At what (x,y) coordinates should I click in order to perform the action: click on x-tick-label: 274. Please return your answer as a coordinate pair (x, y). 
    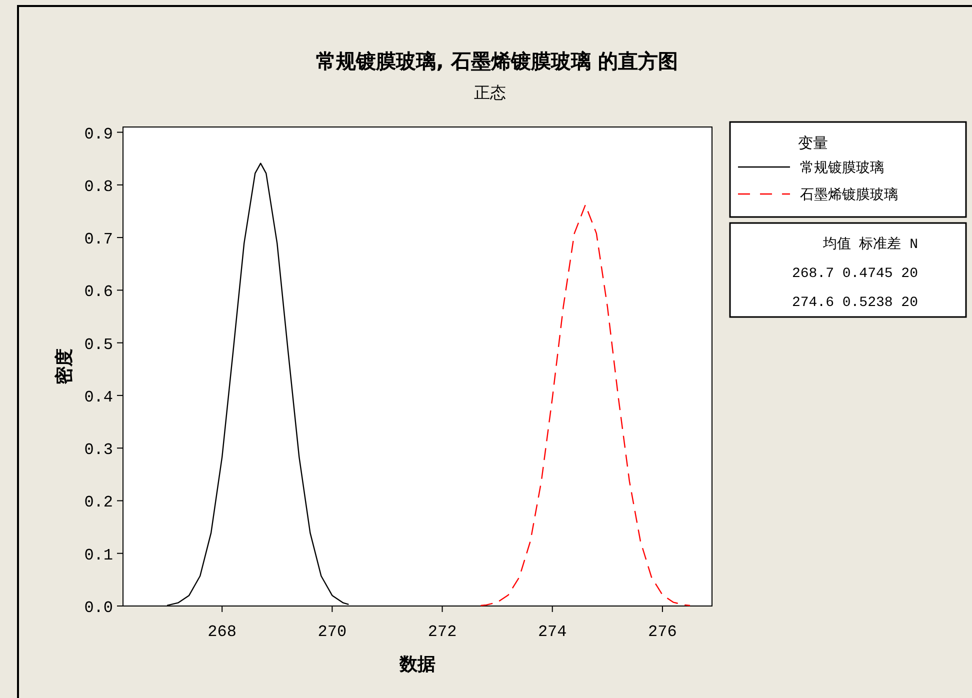
    Looking at the image, I should click on (552, 632).